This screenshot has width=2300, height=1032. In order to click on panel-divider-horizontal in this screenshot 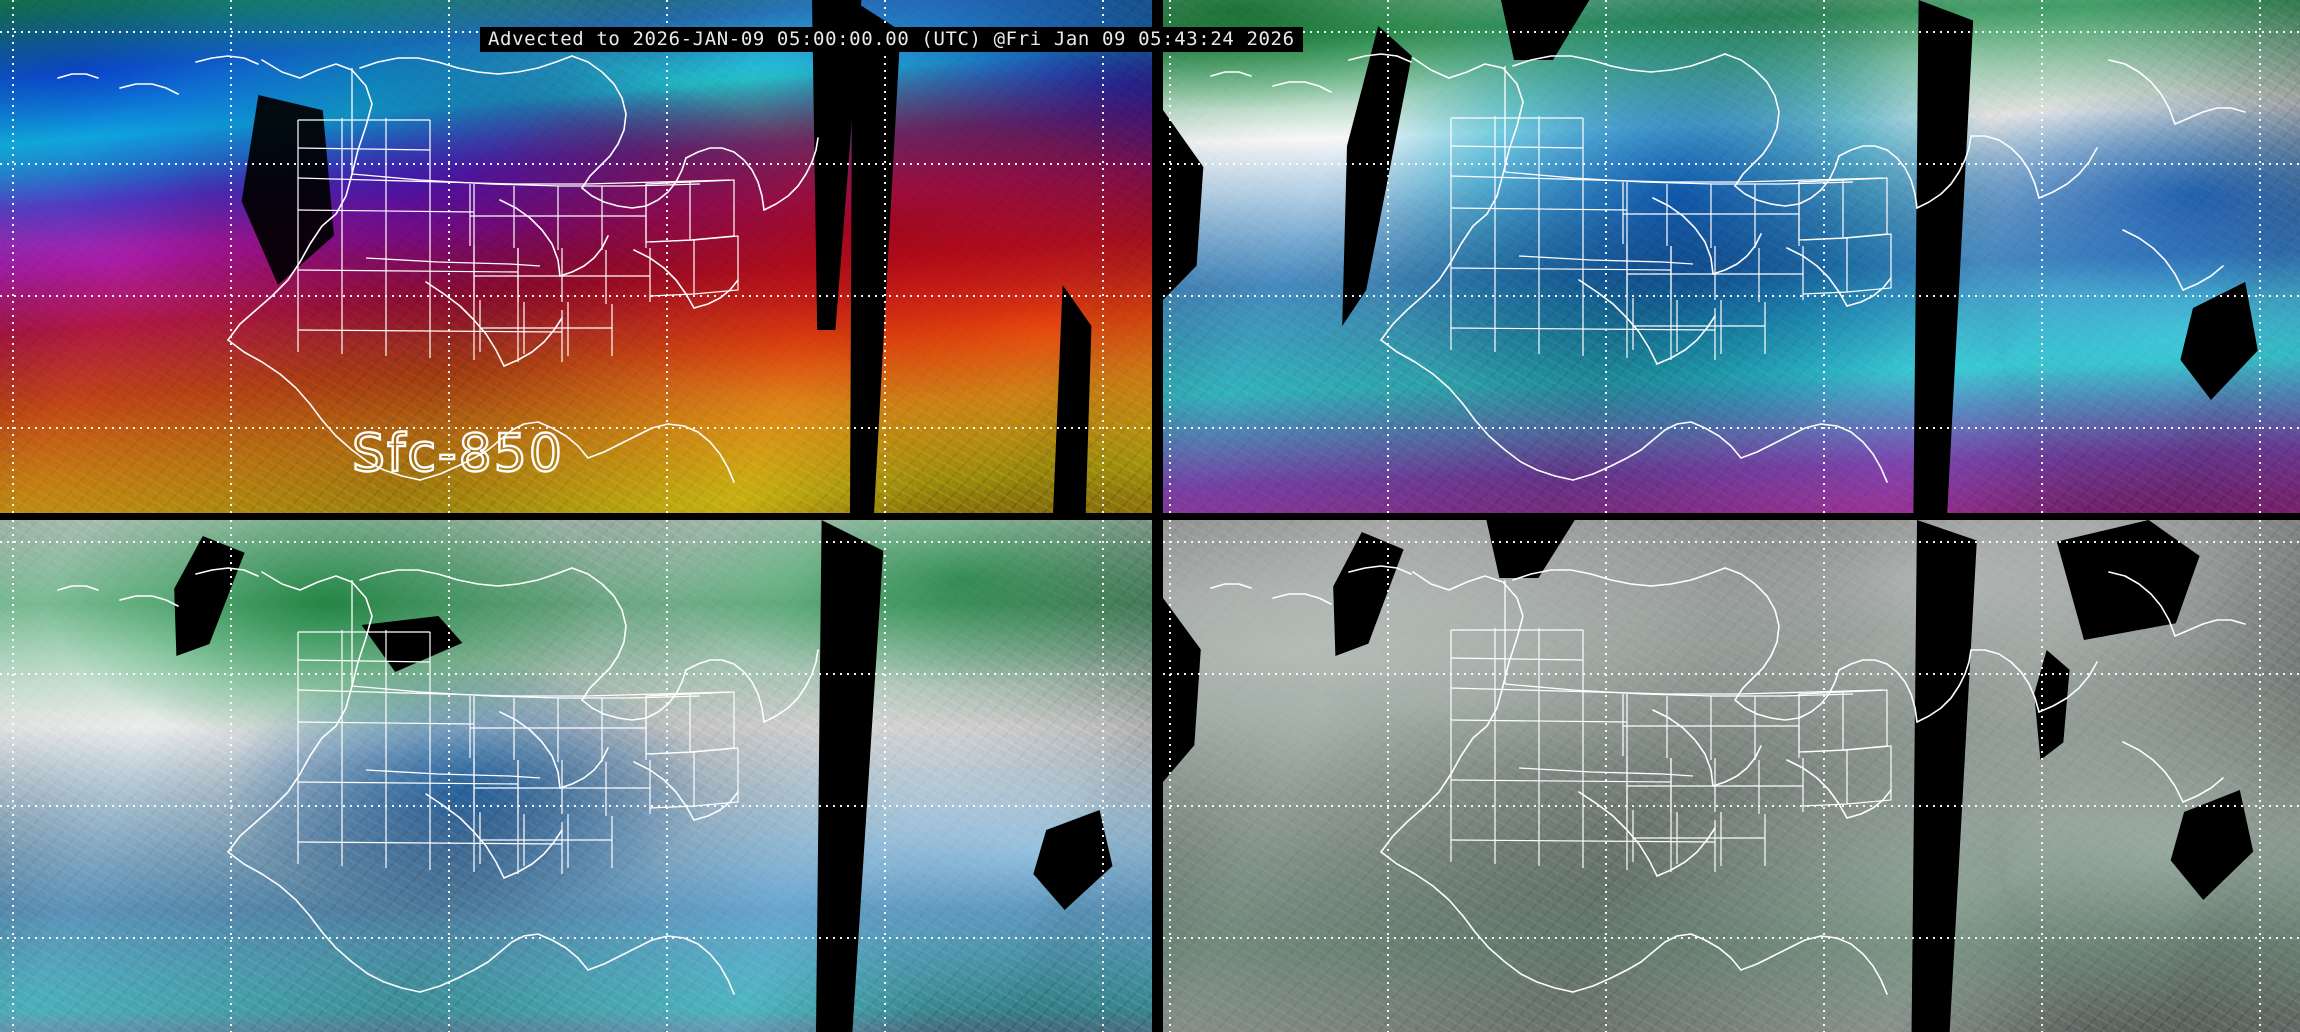, I will do `click(1150, 516)`.